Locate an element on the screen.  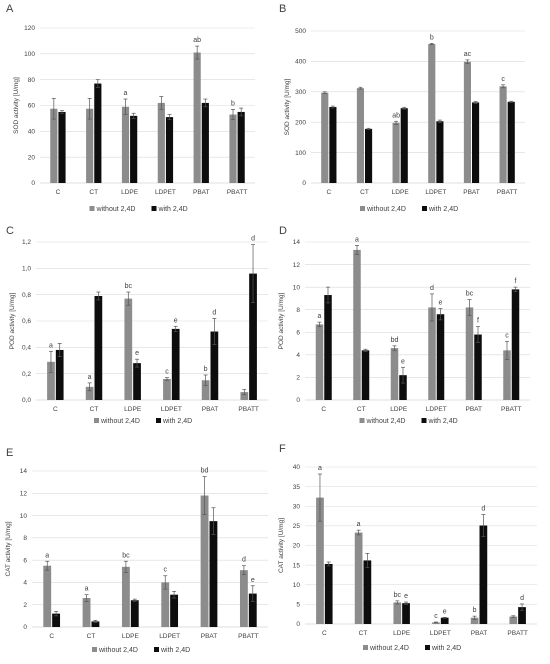
y-tick-label: 0,0 is located at coordinates (26, 400).